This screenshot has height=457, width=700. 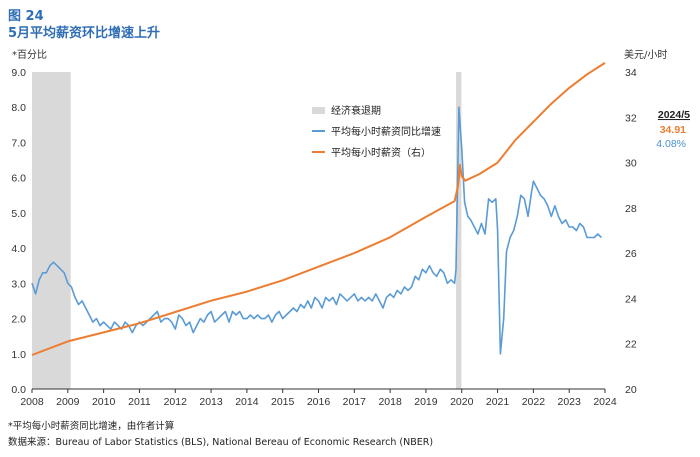 What do you see at coordinates (674, 115) in the screenshot?
I see `annotation-date: 2024/5` at bounding box center [674, 115].